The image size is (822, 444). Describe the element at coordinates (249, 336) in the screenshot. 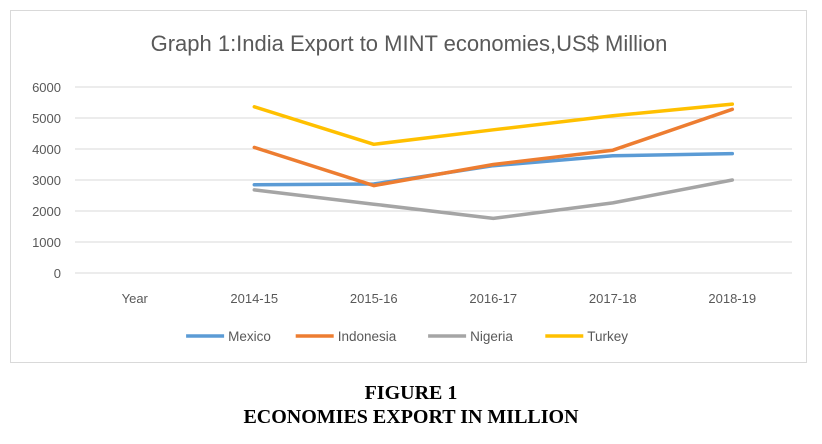

I see `legend-label: Mexico` at that location.